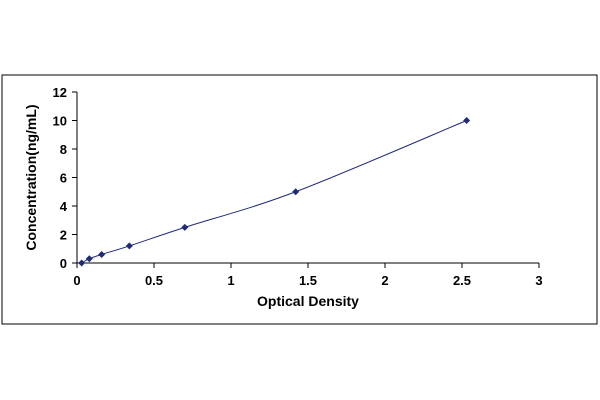  Describe the element at coordinates (63, 263) in the screenshot. I see `y-tick-label: 0` at that location.